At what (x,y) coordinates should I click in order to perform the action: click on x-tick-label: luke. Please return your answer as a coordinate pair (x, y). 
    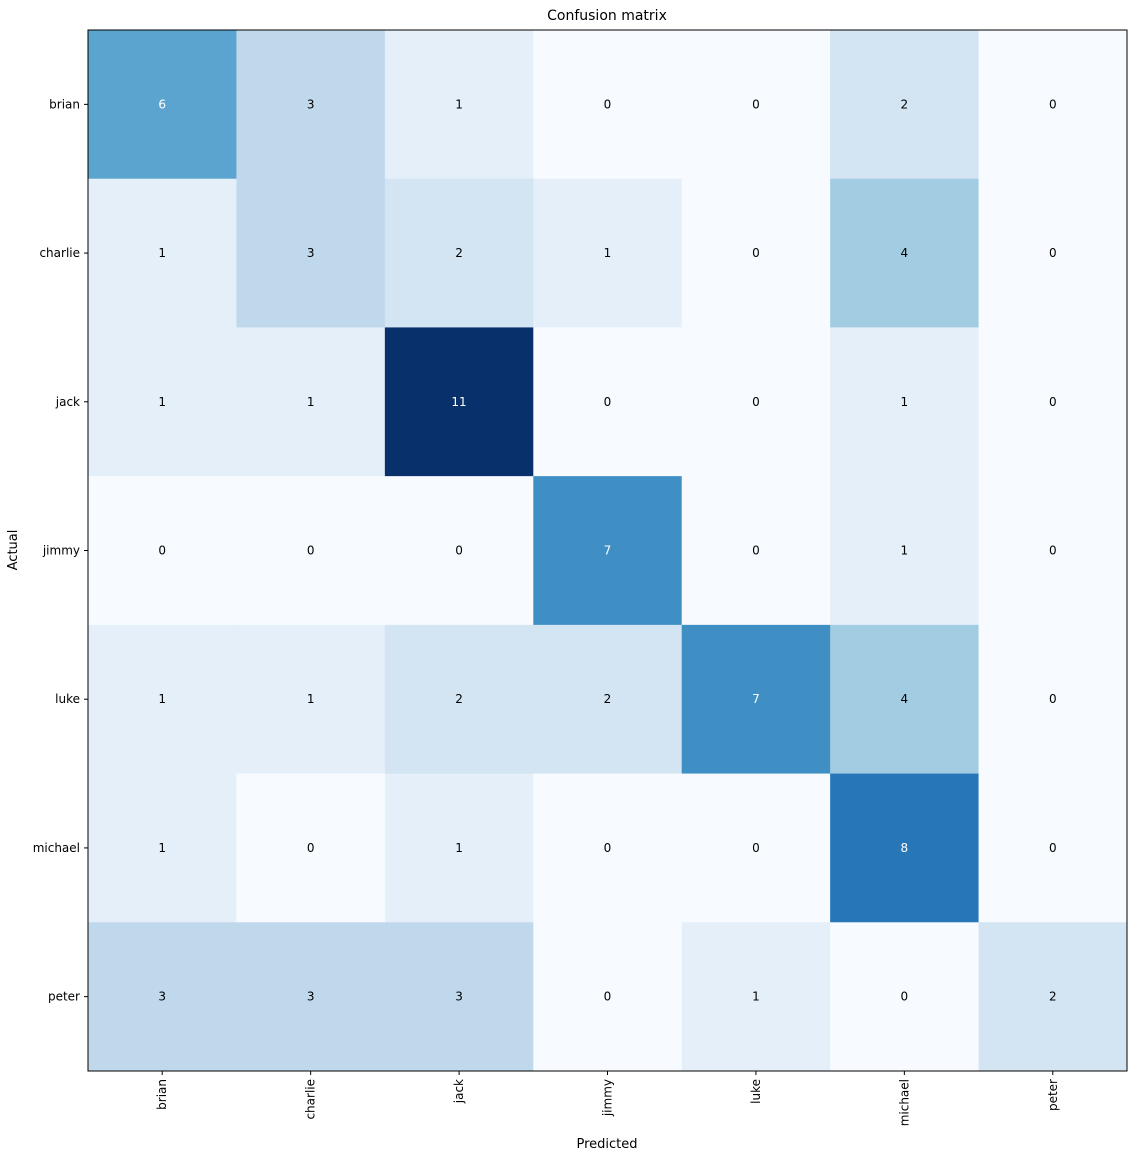
    Looking at the image, I should click on (756, 1091).